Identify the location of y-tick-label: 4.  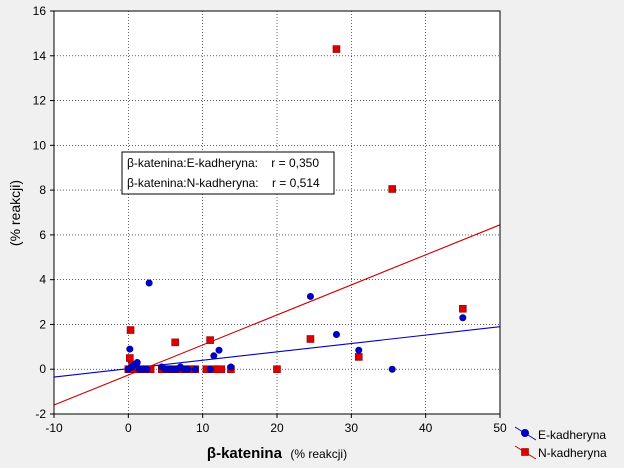
(42, 280).